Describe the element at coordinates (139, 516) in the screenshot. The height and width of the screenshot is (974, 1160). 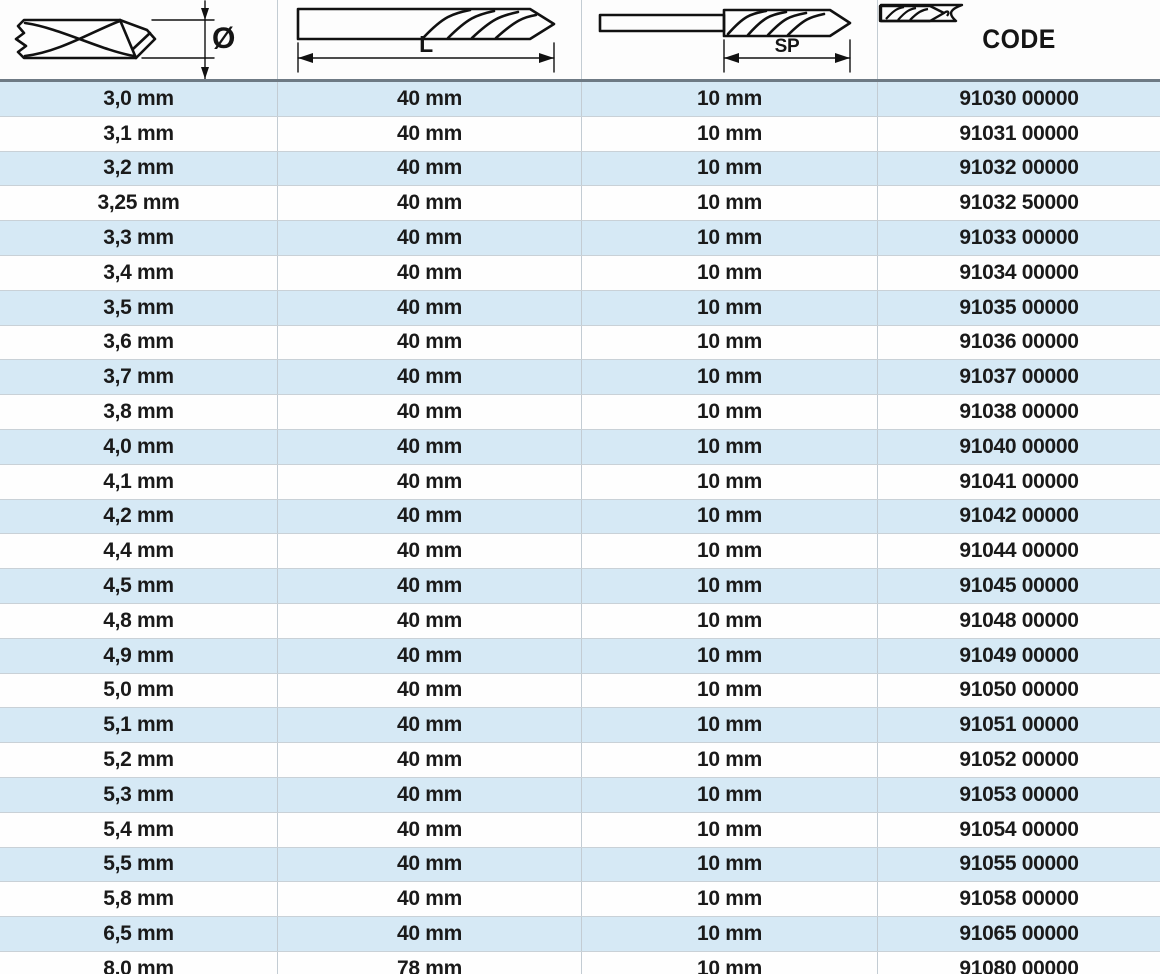
I see `diameter-cell: 4,2 mm` at that location.